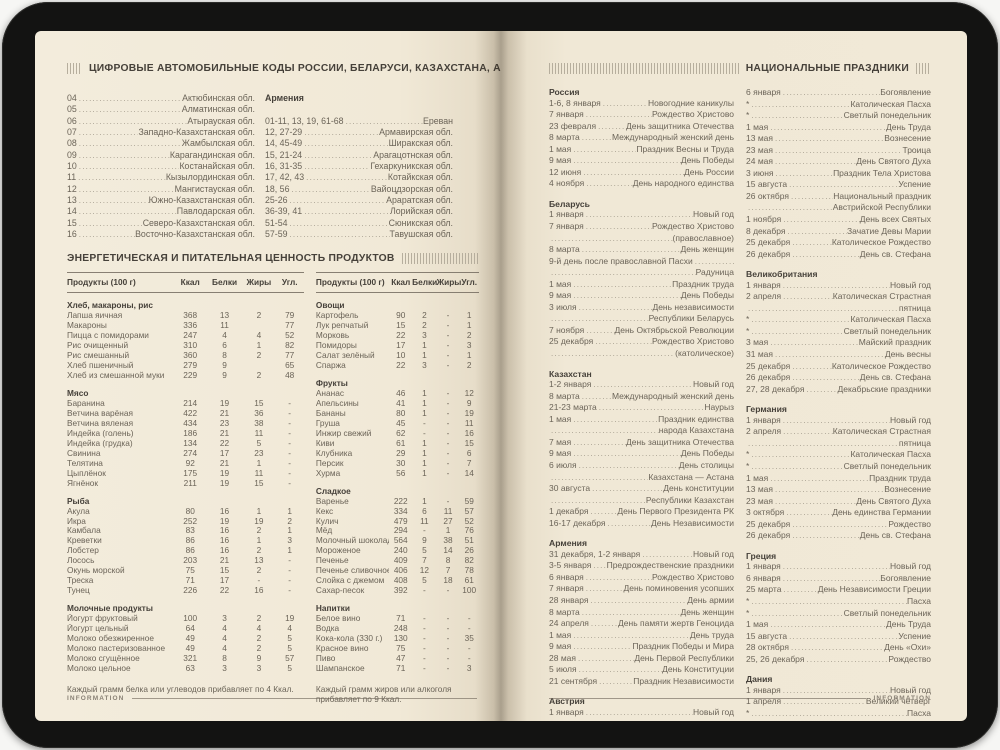 This screenshot has height=750, width=1000. What do you see at coordinates (564, 92) in the screenshot?
I see `country-title: Россия` at bounding box center [564, 92].